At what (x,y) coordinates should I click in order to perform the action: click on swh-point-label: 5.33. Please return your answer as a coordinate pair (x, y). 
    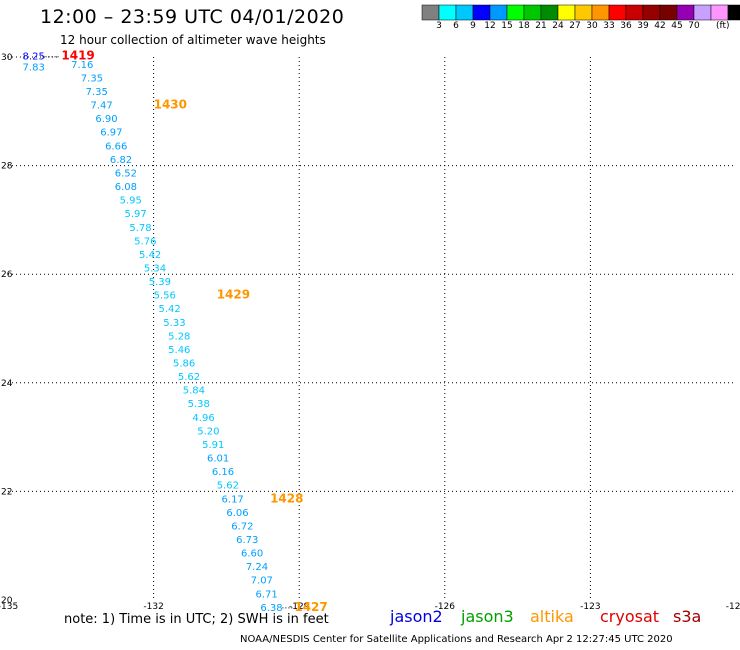
    Looking at the image, I should click on (174, 323).